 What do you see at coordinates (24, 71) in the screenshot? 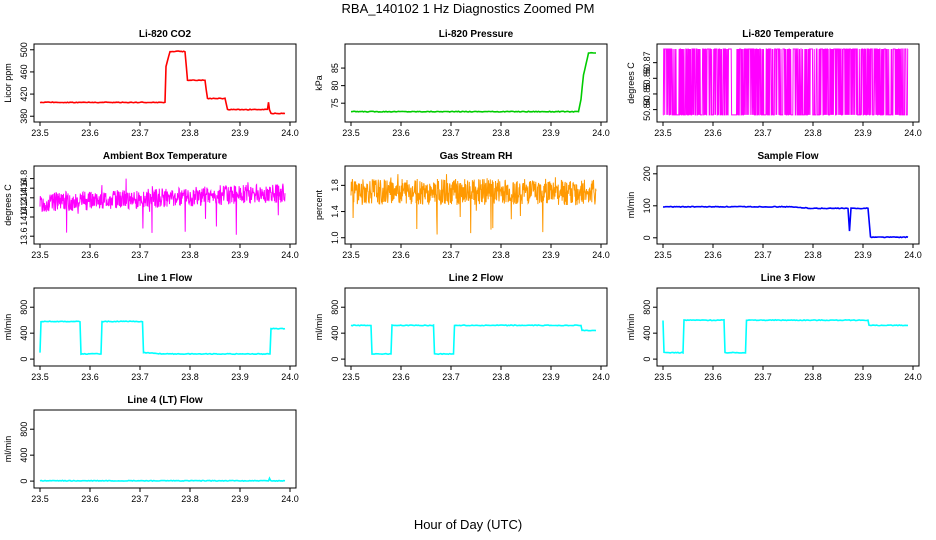
I see `y-tick-label: 460` at bounding box center [24, 71].